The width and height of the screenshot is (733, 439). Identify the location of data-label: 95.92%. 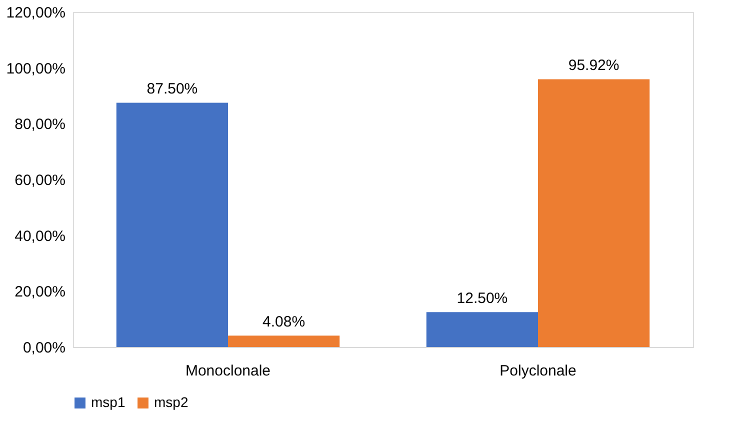
(594, 65).